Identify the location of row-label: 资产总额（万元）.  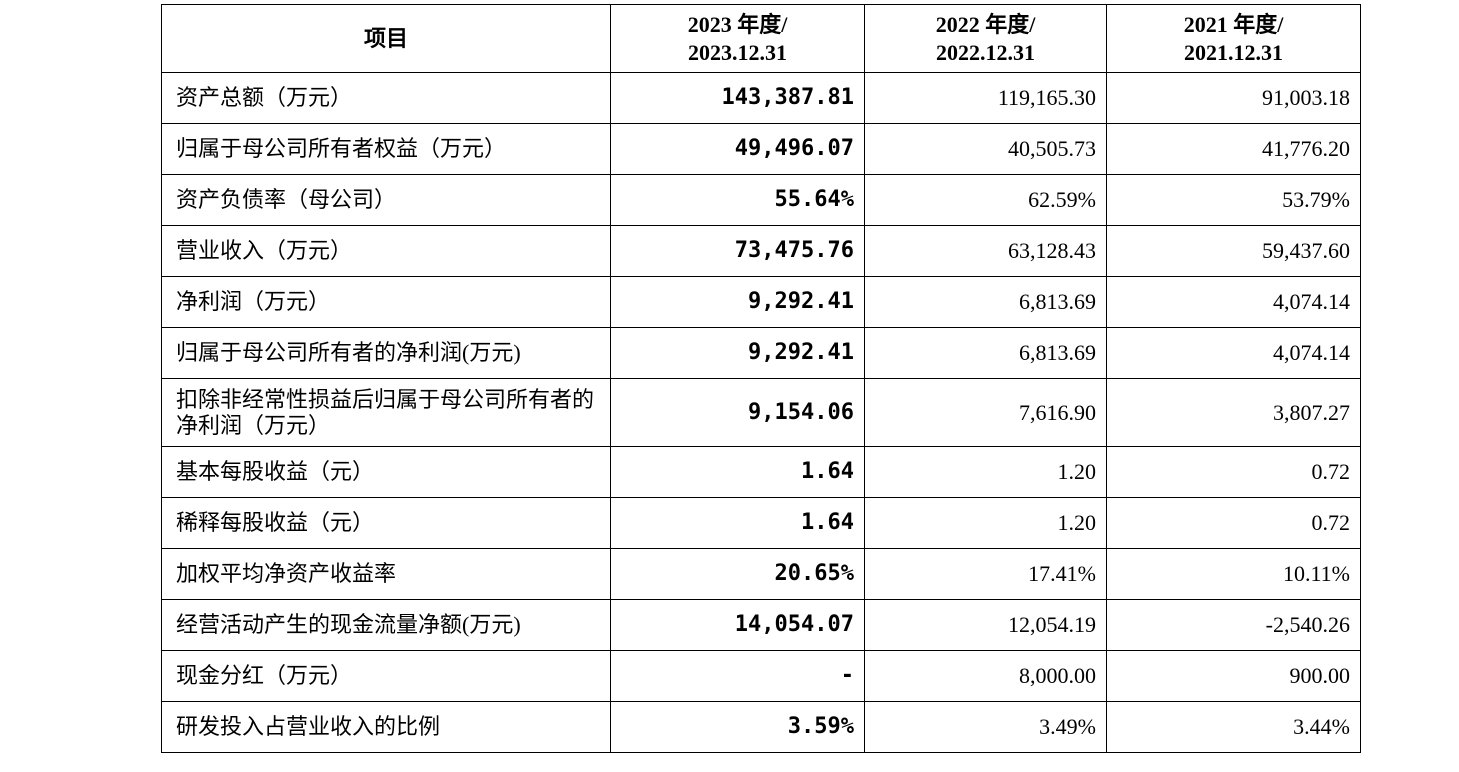
(386, 98).